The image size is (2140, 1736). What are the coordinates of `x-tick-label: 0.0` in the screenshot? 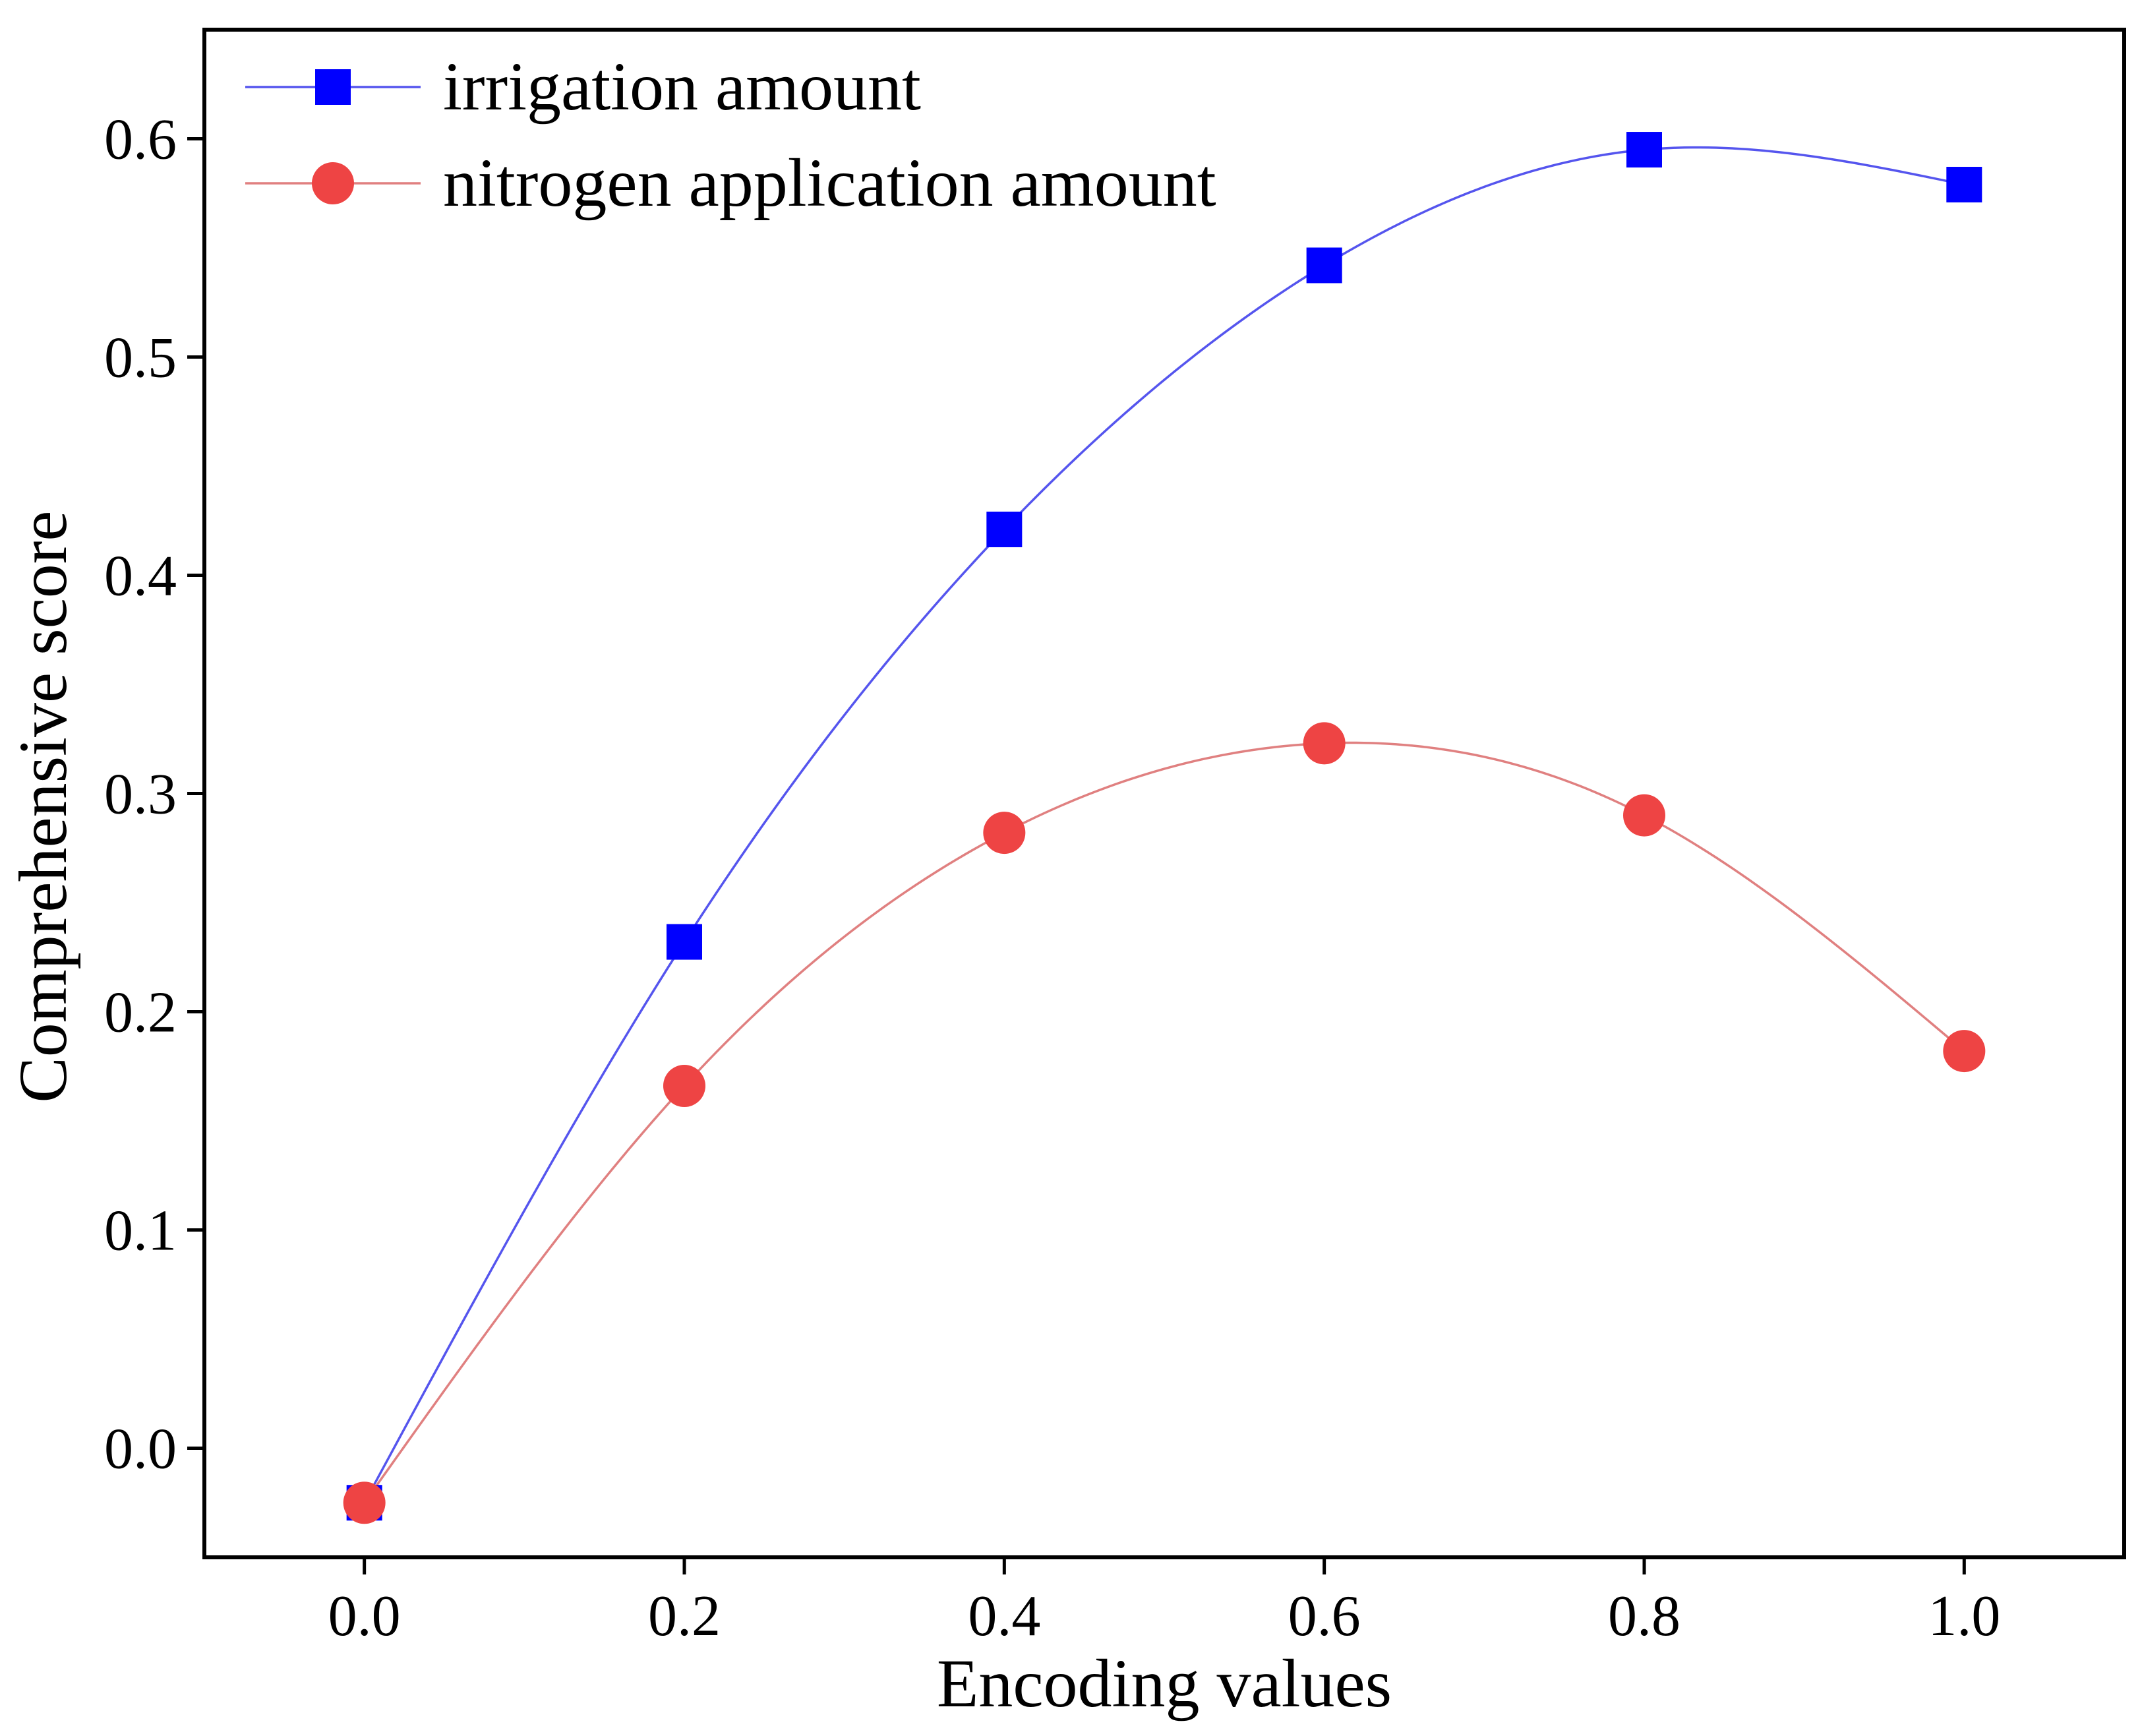 It's located at (364, 1616).